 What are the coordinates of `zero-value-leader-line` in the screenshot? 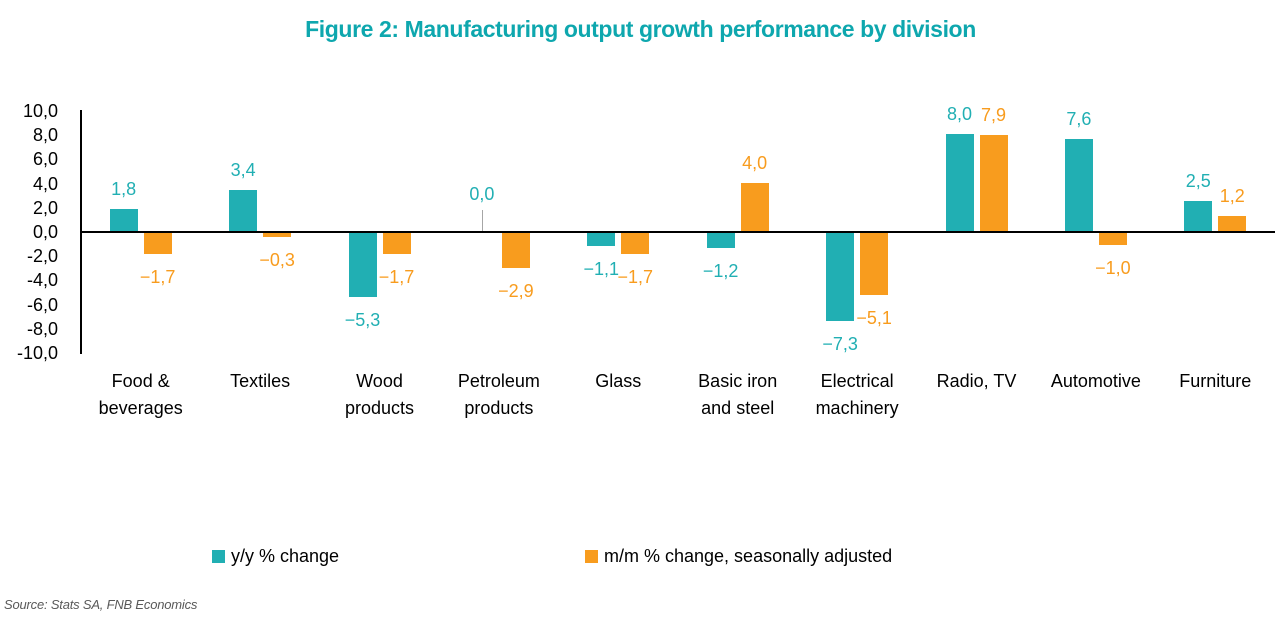 It's located at (482, 220).